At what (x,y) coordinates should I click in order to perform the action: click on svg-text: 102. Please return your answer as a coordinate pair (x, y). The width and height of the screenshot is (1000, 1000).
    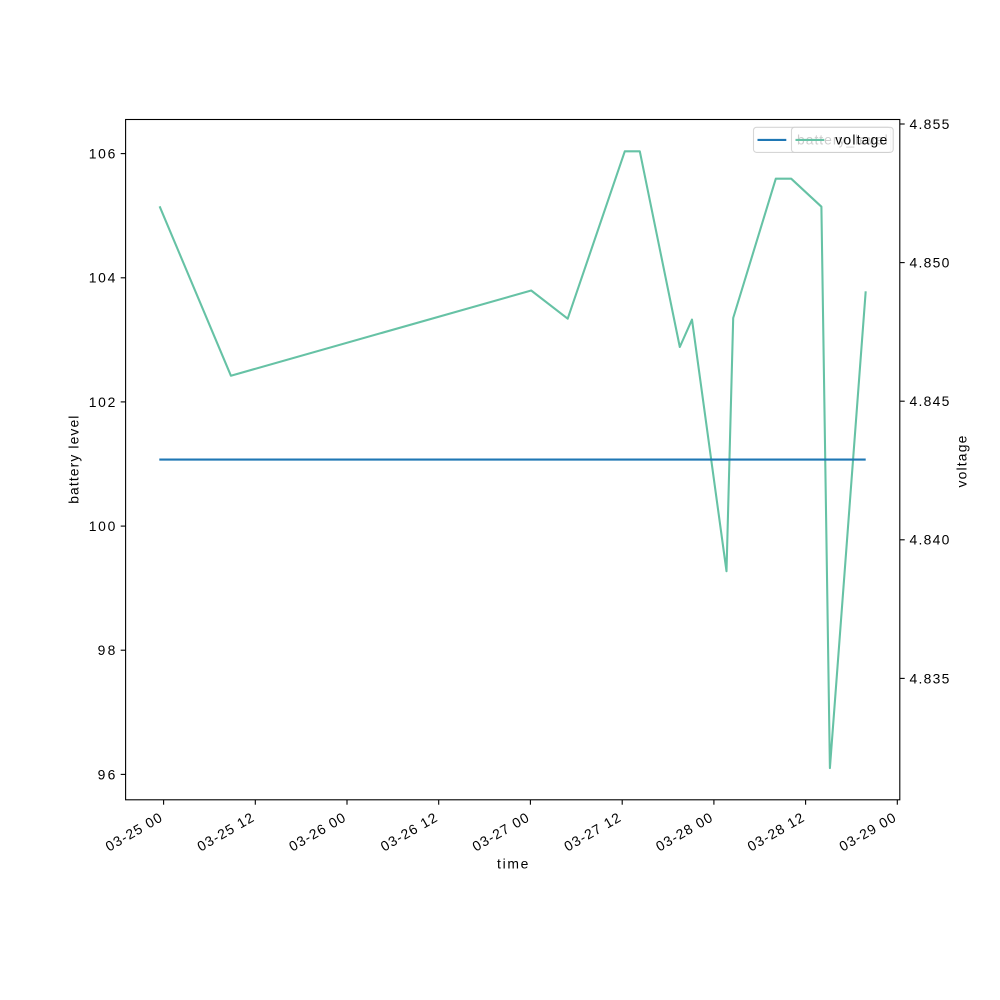
    Looking at the image, I should click on (102, 402).